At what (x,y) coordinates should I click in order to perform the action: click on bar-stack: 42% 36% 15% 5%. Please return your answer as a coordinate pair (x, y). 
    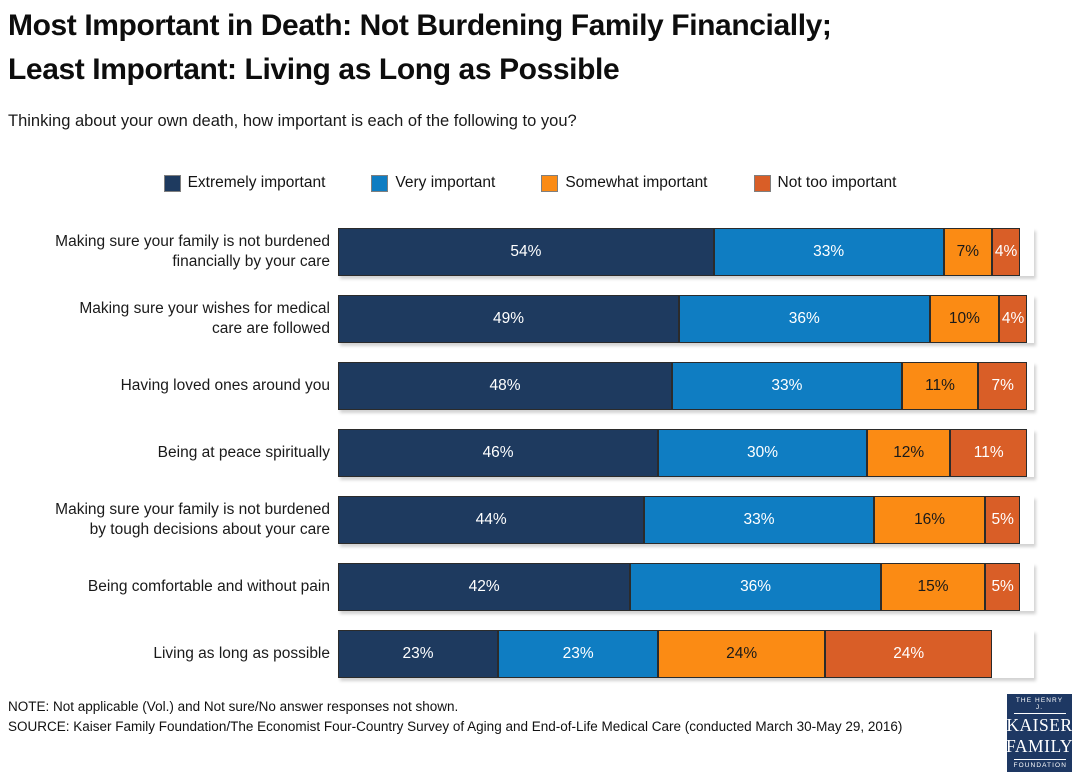
    Looking at the image, I should click on (686, 587).